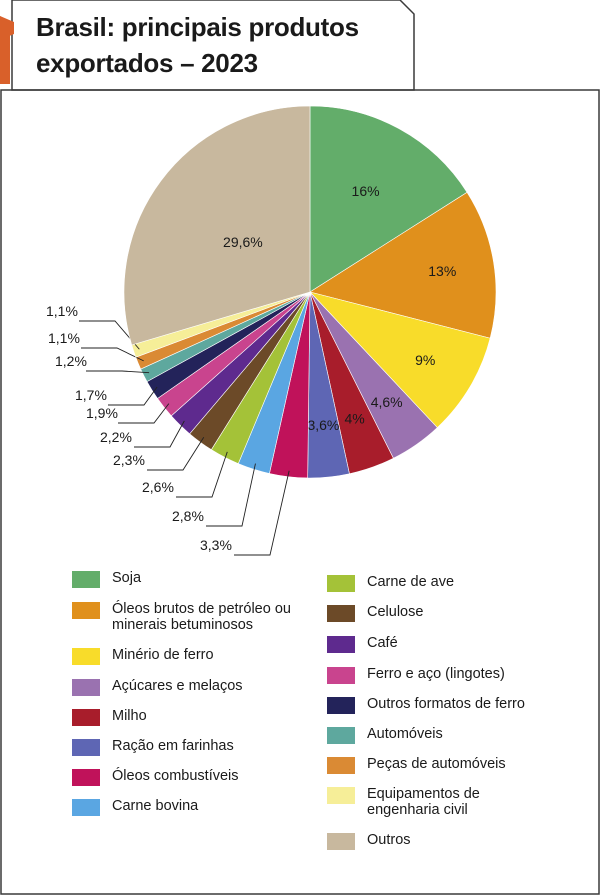 This screenshot has height=896, width=602. I want to click on data-label-acucares-e-melacos: 4,6%, so click(387, 402).